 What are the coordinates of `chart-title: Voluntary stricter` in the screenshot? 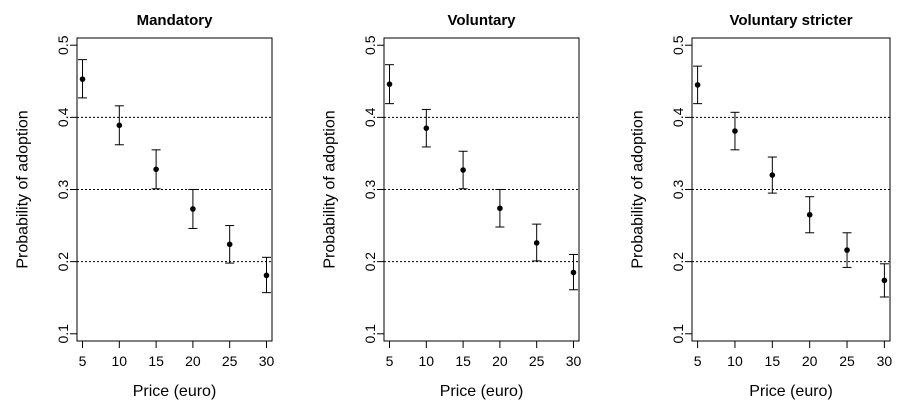 It's located at (790, 20).